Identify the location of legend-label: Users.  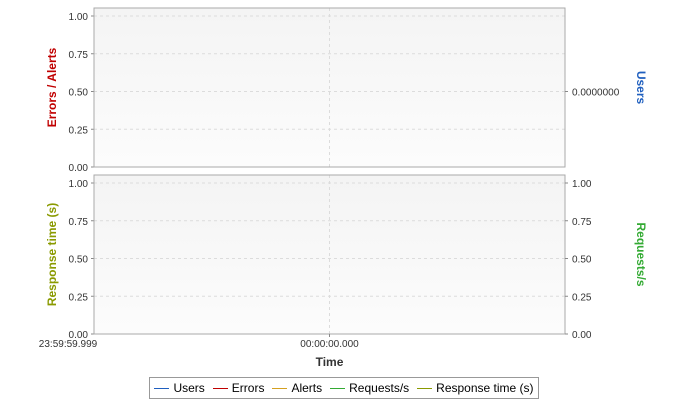
(189, 388).